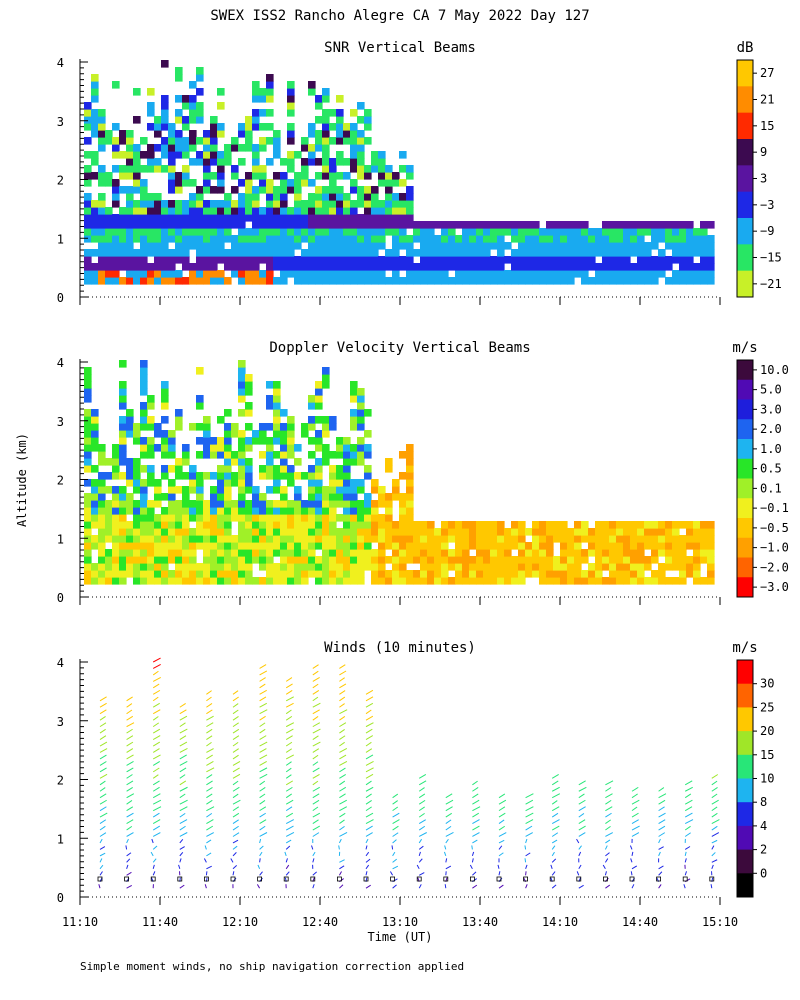 The height and width of the screenshot is (1000, 800). What do you see at coordinates (744, 648) in the screenshot?
I see `winds-colorbar-unit: m/s` at bounding box center [744, 648].